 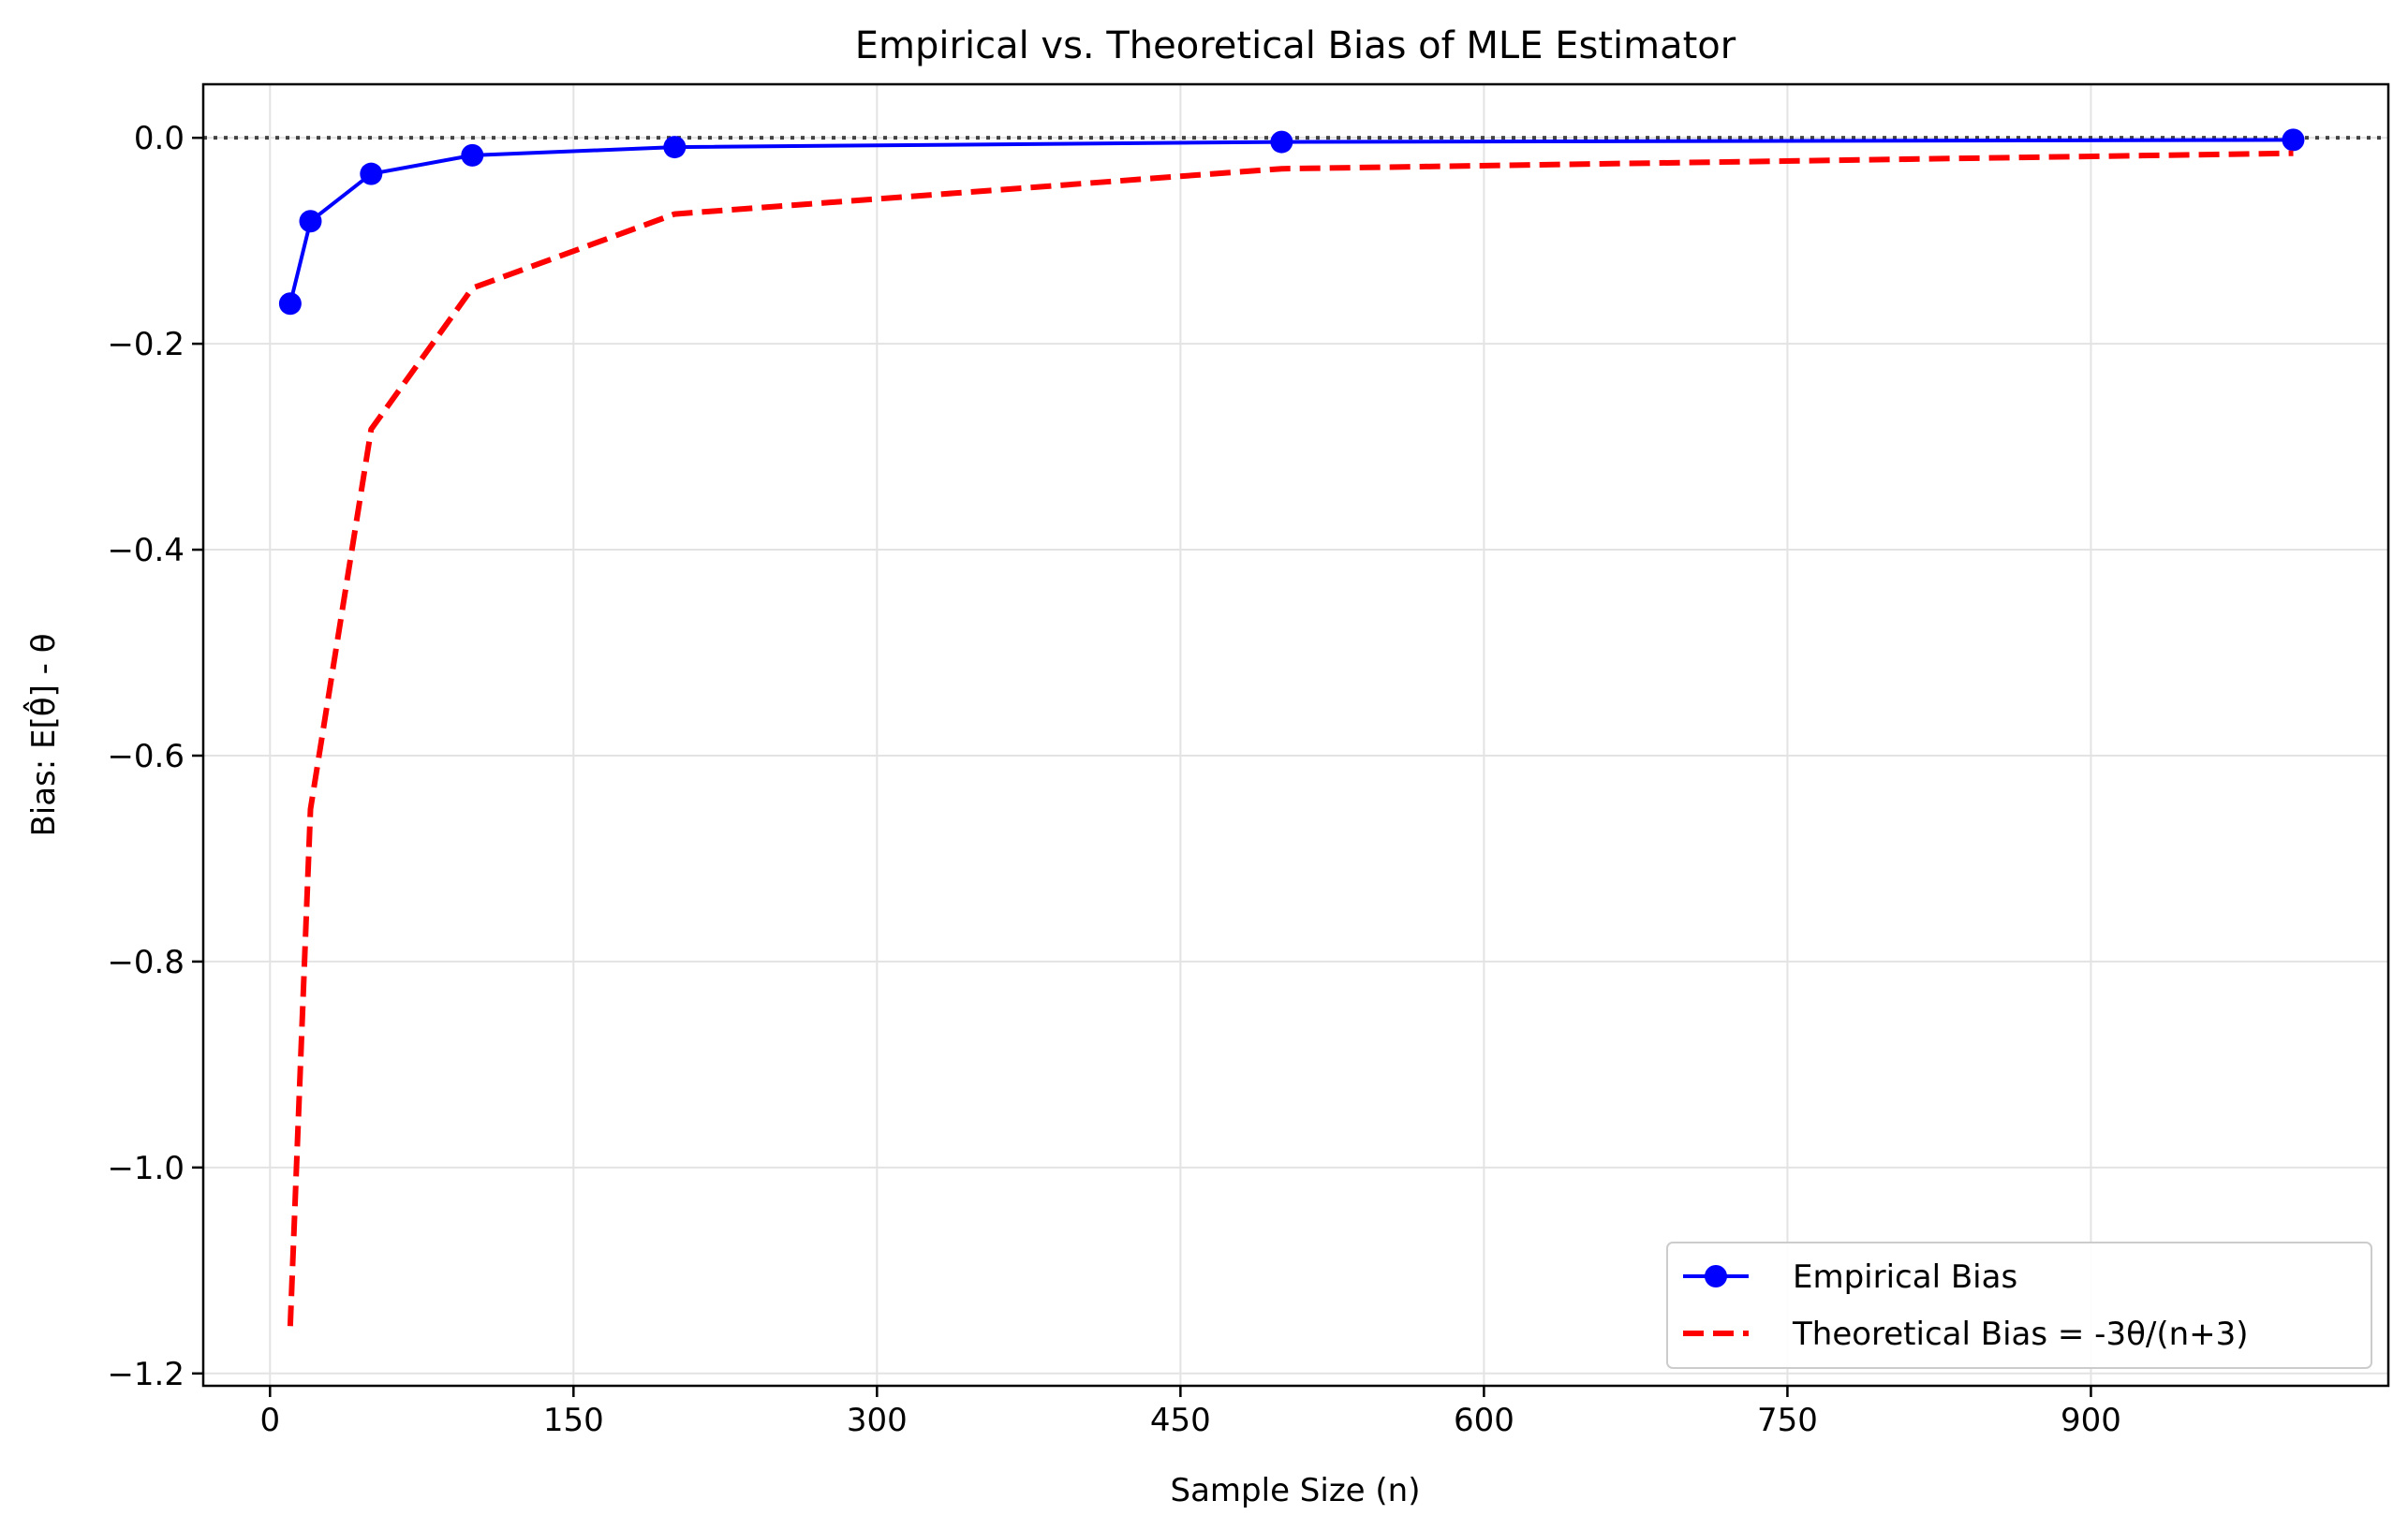 What do you see at coordinates (2091, 1420) in the screenshot?
I see `x-tick-label-6: 900` at bounding box center [2091, 1420].